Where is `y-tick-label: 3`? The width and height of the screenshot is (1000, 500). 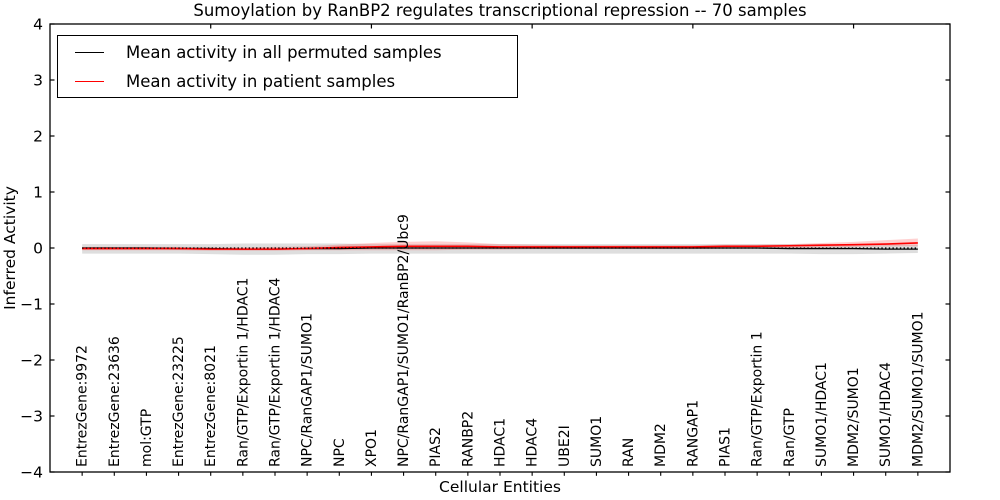 y-tick-label: 3 is located at coordinates (38, 81).